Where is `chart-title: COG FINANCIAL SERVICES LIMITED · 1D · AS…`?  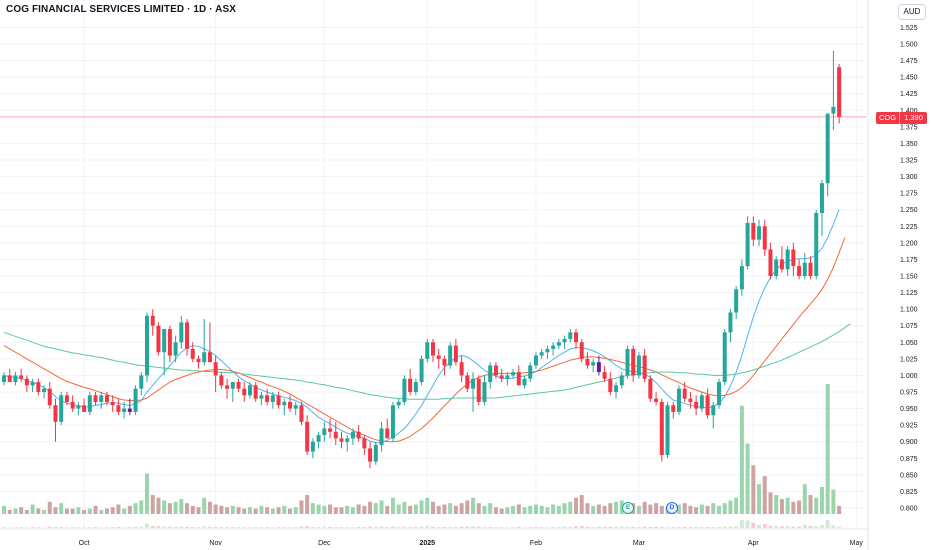
chart-title: COG FINANCIAL SERVICES LIMITED · 1D · AS… is located at coordinates (121, 9).